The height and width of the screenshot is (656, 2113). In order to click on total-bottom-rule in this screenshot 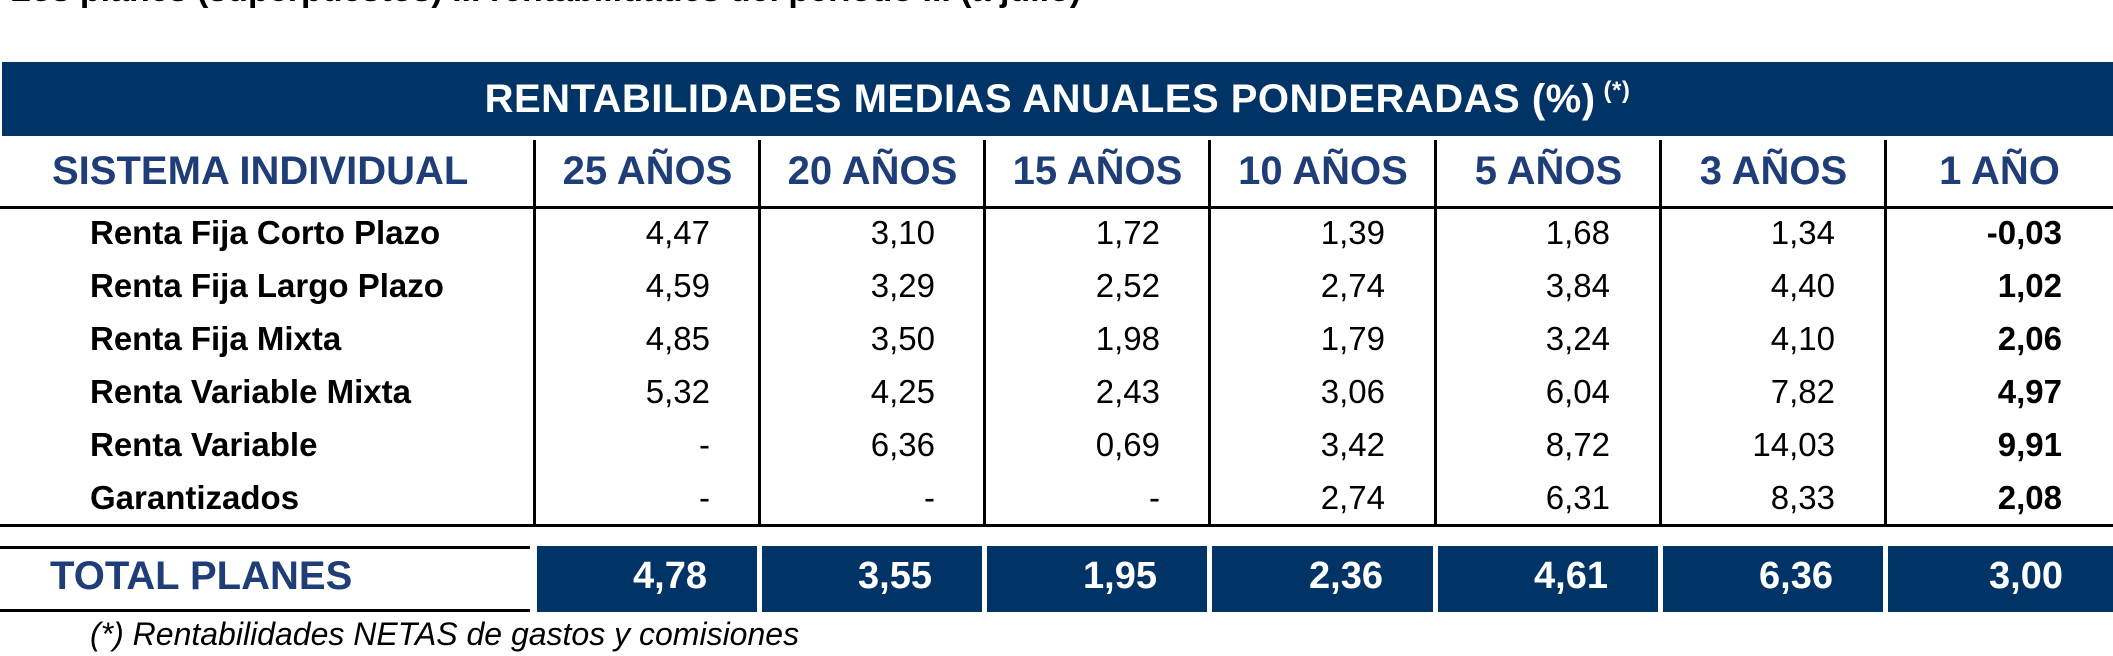, I will do `click(265, 610)`.